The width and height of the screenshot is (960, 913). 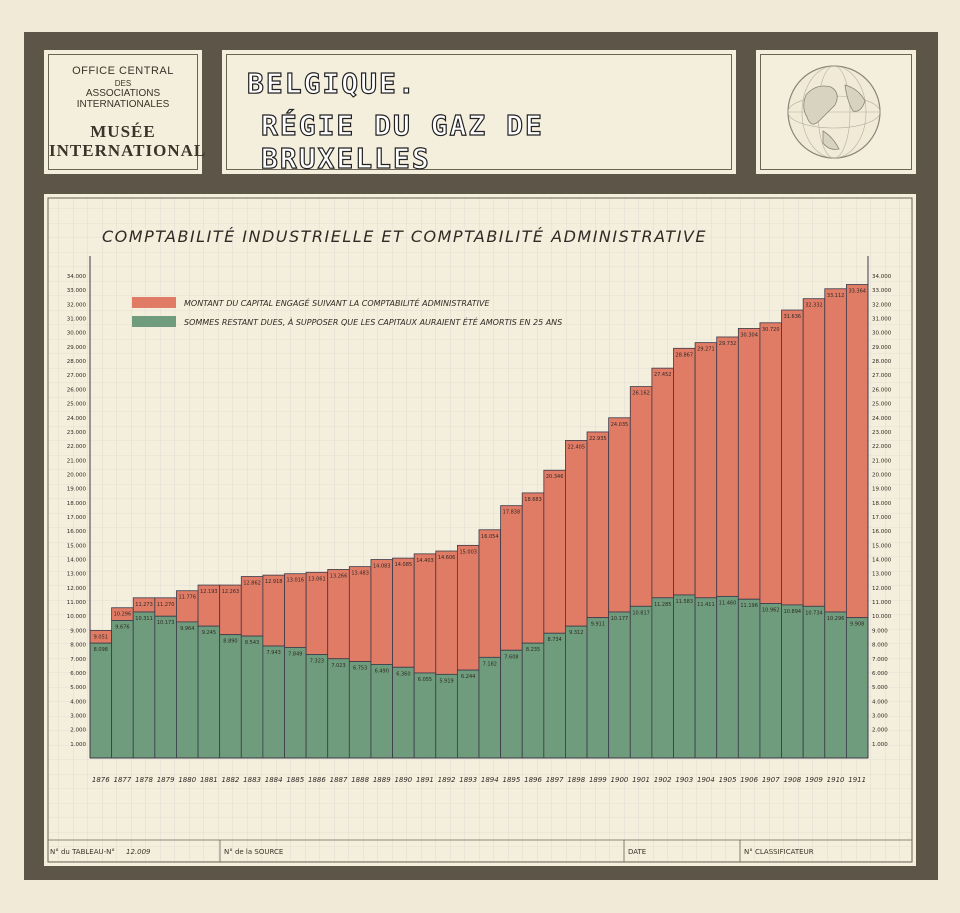 What do you see at coordinates (880, 745) in the screenshot?
I see `y-tick-label-right: 1.000` at bounding box center [880, 745].